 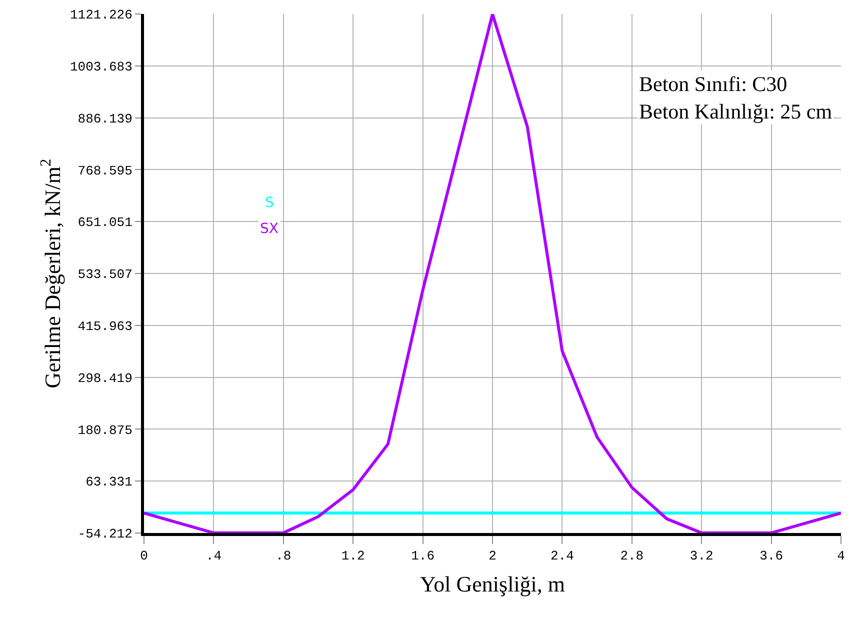 I want to click on y-tick-label: 768.595, so click(x=105, y=170).